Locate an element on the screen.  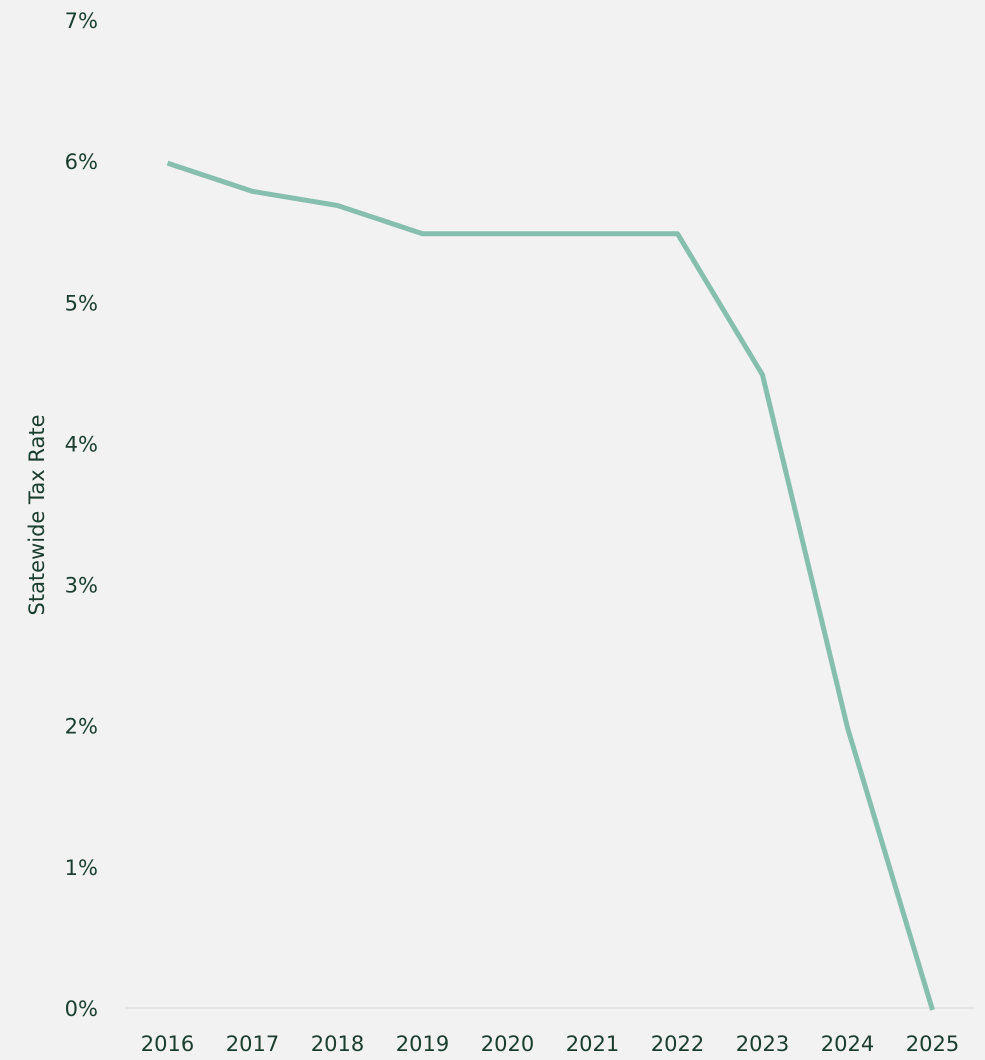
x-tick-label: 2017 is located at coordinates (252, 1044).